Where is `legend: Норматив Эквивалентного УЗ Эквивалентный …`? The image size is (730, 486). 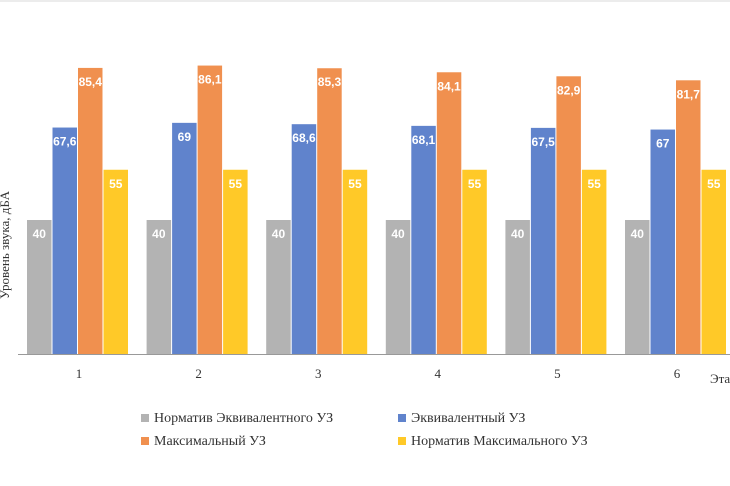
legend: Норматив Эквивалентного УЗ Эквивалентный … is located at coordinates (364, 430).